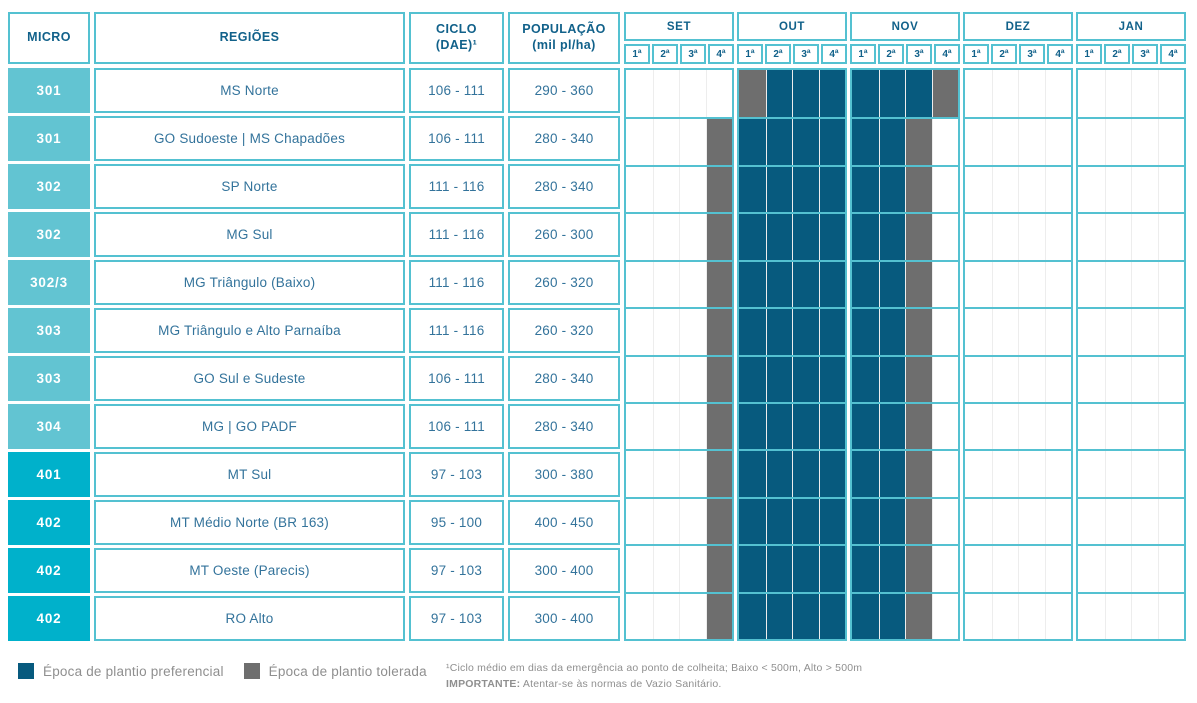  Describe the element at coordinates (564, 90) in the screenshot. I see `populacao-cell: 290 - 360` at that location.